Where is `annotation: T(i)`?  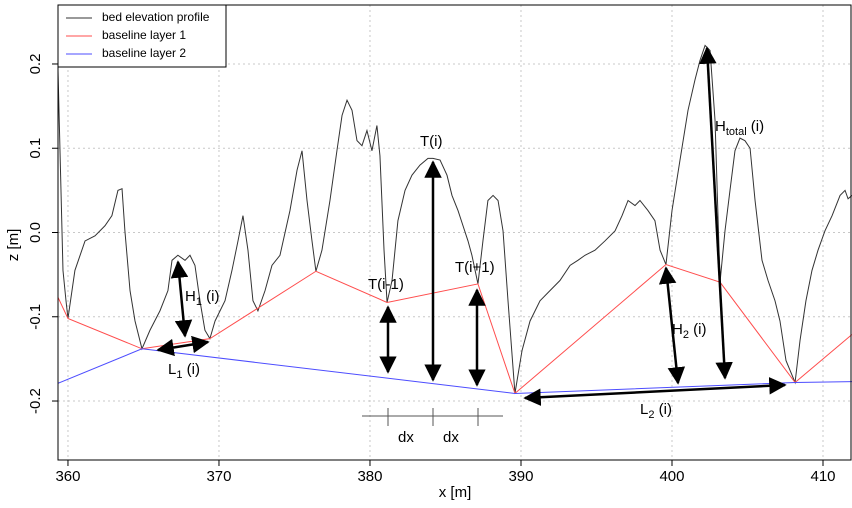 annotation: T(i) is located at coordinates (431, 141).